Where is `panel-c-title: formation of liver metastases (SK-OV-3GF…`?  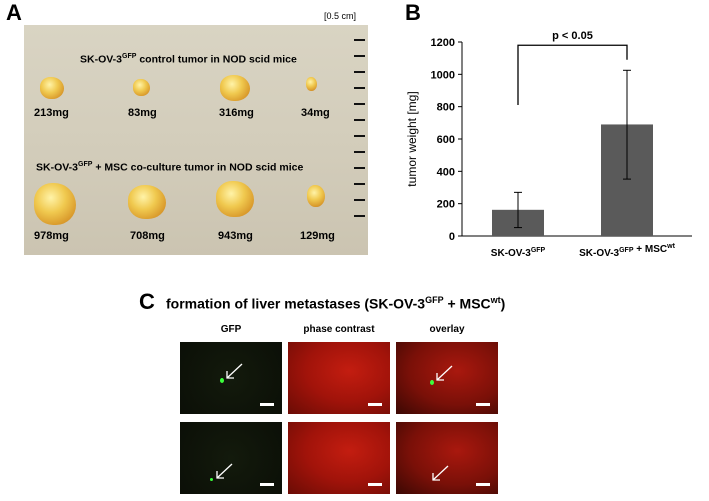 panel-c-title: formation of liver metastases (SK-OV-3GF… is located at coordinates (336, 303).